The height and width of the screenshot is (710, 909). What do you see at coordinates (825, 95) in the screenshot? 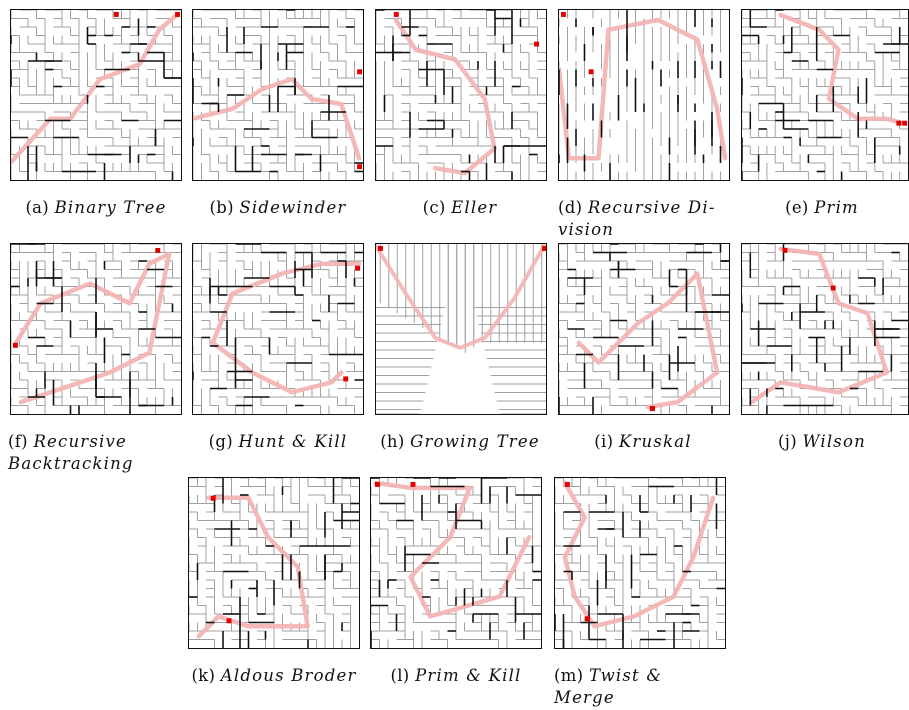
I see `maze-prim` at bounding box center [825, 95].